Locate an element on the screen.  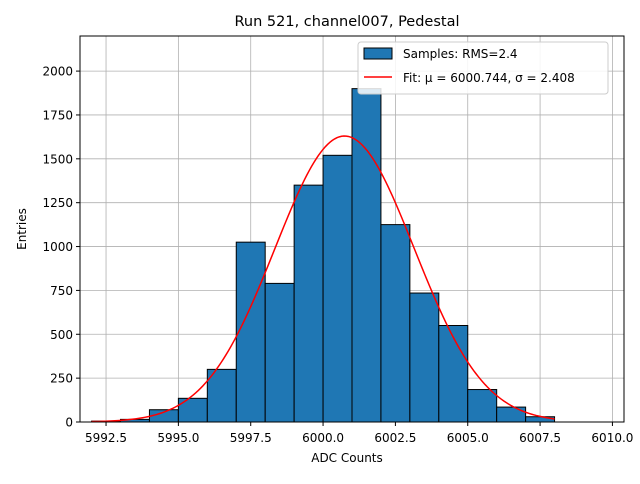
y-tick-label: 250 is located at coordinates (61, 379).